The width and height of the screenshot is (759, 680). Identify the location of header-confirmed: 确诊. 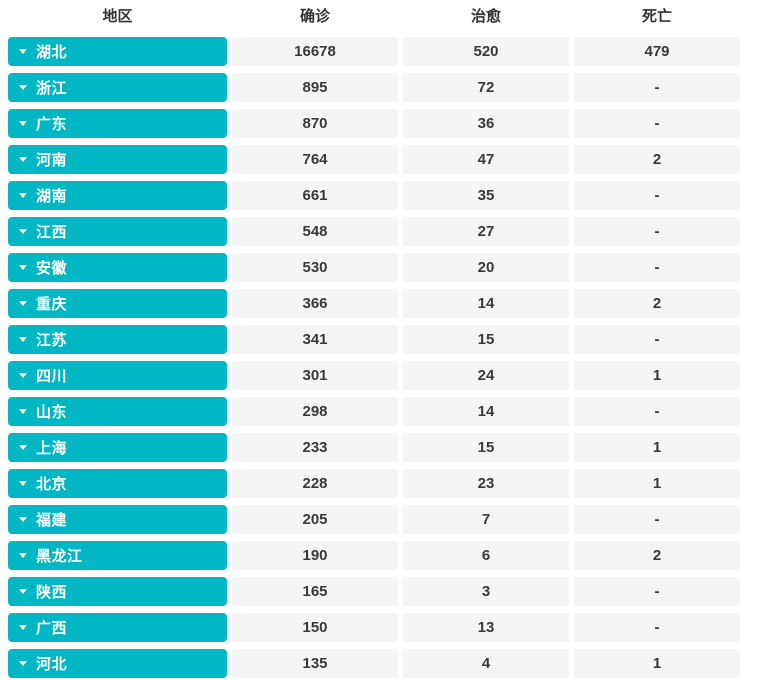
(314, 16).